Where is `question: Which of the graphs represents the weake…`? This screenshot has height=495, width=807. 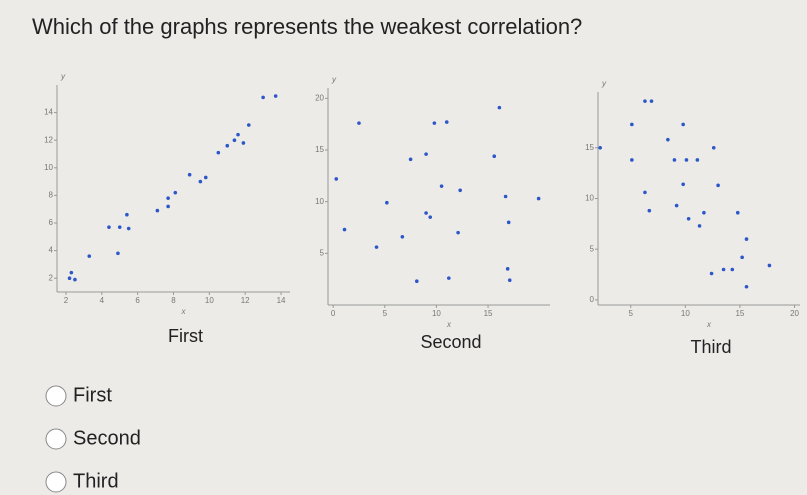 question: Which of the graphs represents the weake… is located at coordinates (307, 26).